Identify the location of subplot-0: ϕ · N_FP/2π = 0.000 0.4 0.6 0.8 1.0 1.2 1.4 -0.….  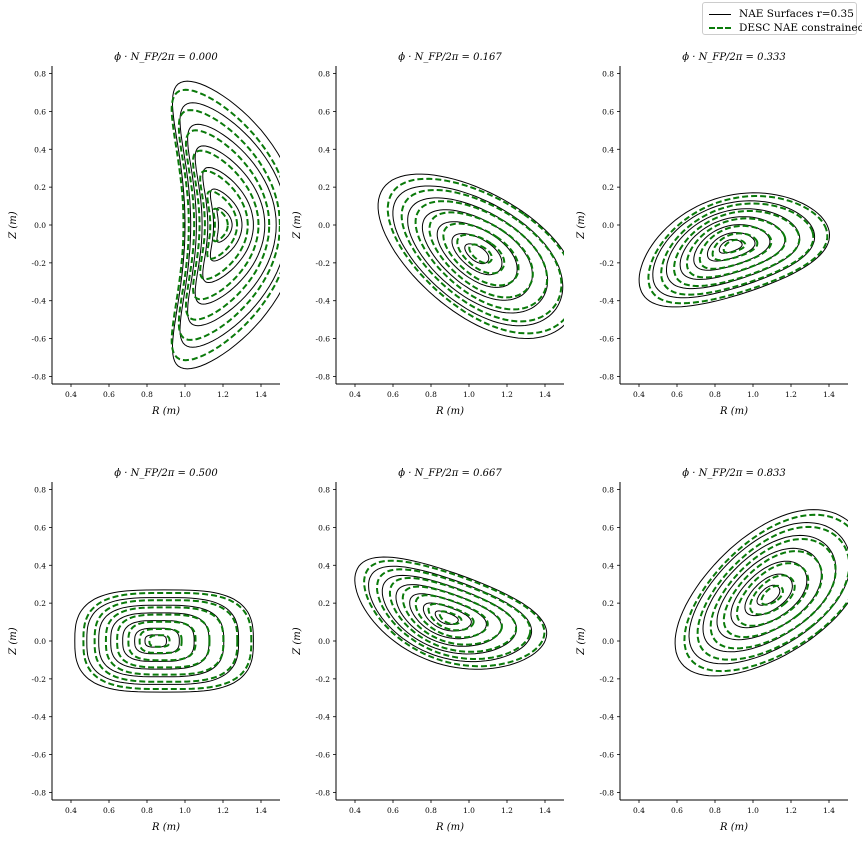
(144, 234).